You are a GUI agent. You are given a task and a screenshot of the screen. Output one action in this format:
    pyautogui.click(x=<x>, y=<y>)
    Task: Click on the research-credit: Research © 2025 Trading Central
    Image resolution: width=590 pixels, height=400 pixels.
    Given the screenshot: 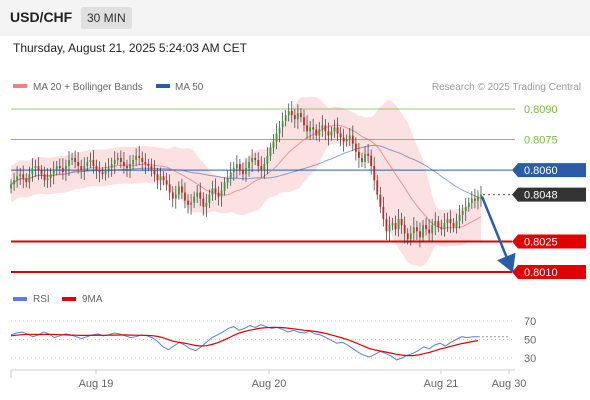 What is the action you would take?
    pyautogui.click(x=506, y=87)
    